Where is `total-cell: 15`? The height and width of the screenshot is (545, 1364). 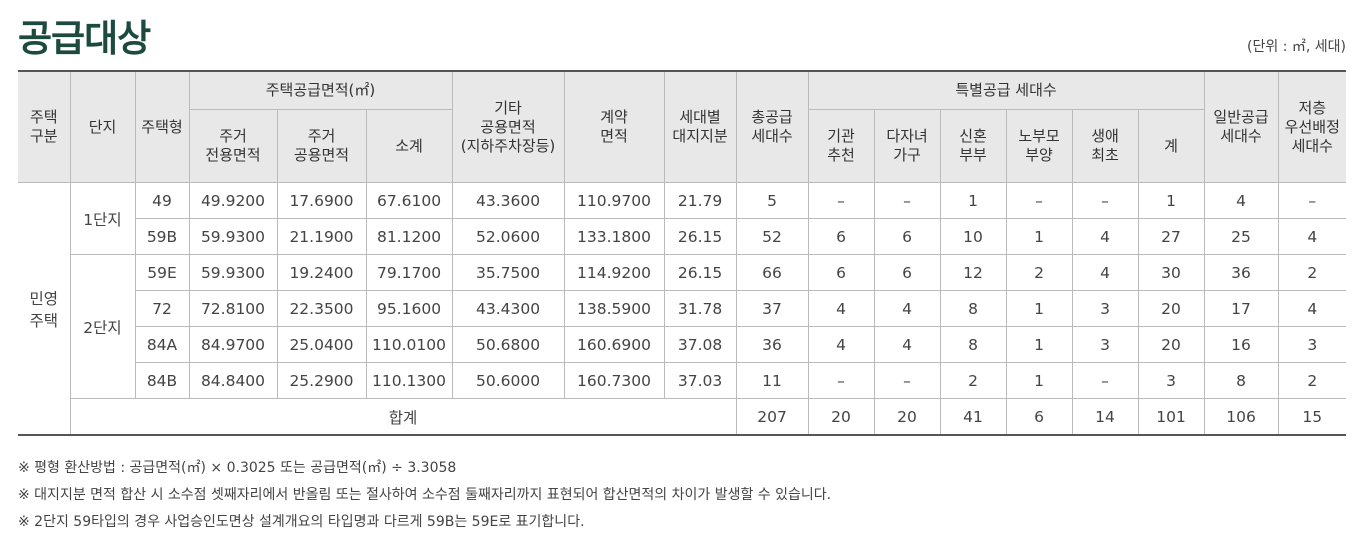
total-cell: 15 is located at coordinates (1312, 417).